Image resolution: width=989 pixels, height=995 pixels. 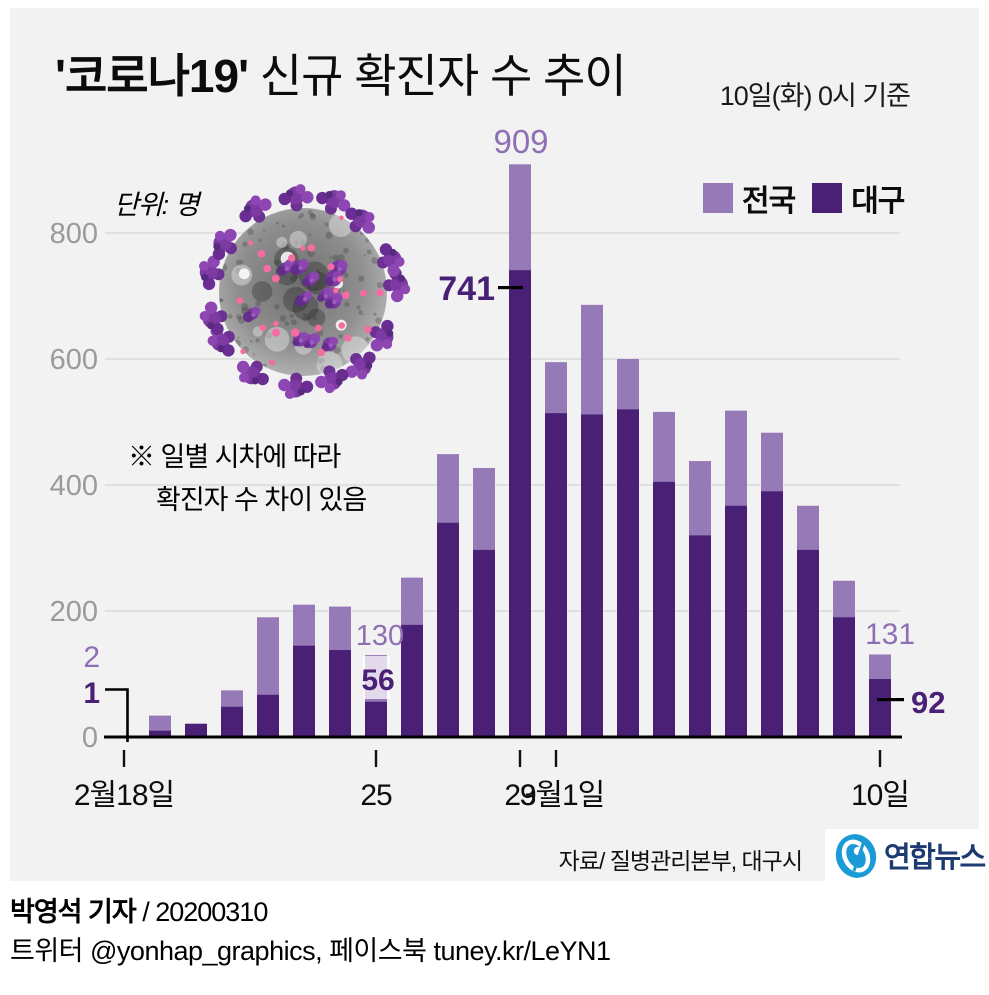 I want to click on bar-daegu-2월22일, so click(x=268, y=715).